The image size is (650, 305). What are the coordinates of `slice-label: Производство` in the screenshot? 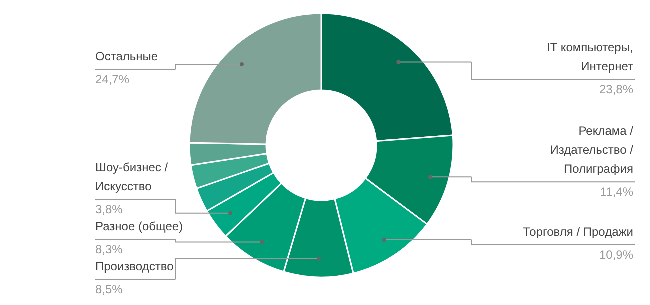 It's located at (135, 267).